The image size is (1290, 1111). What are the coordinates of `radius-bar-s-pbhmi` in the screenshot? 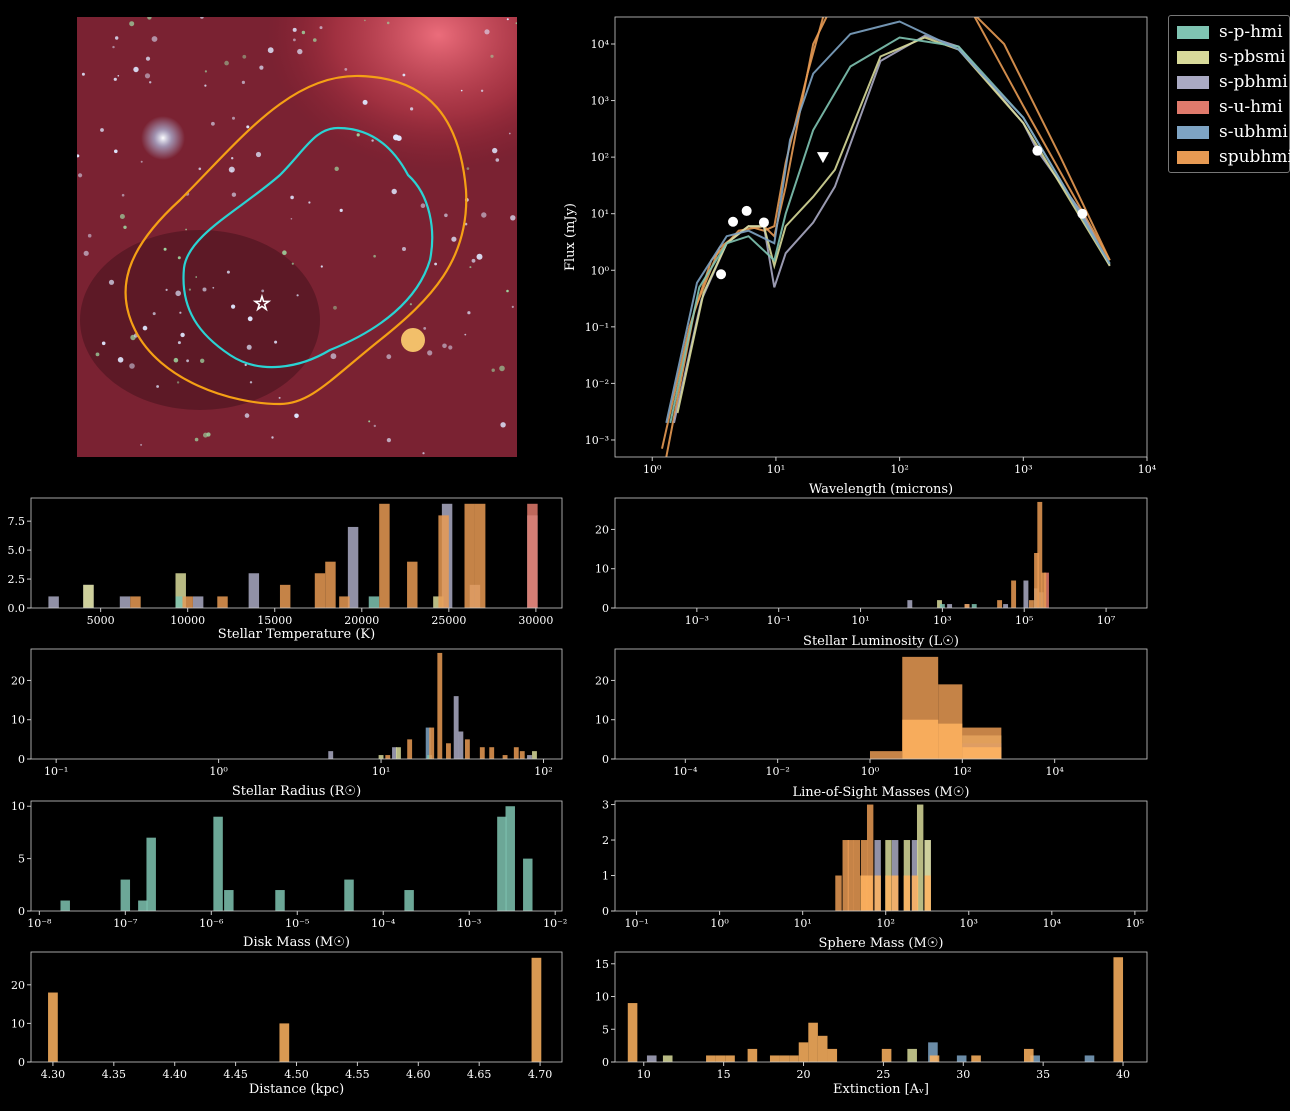 It's located at (461, 745).